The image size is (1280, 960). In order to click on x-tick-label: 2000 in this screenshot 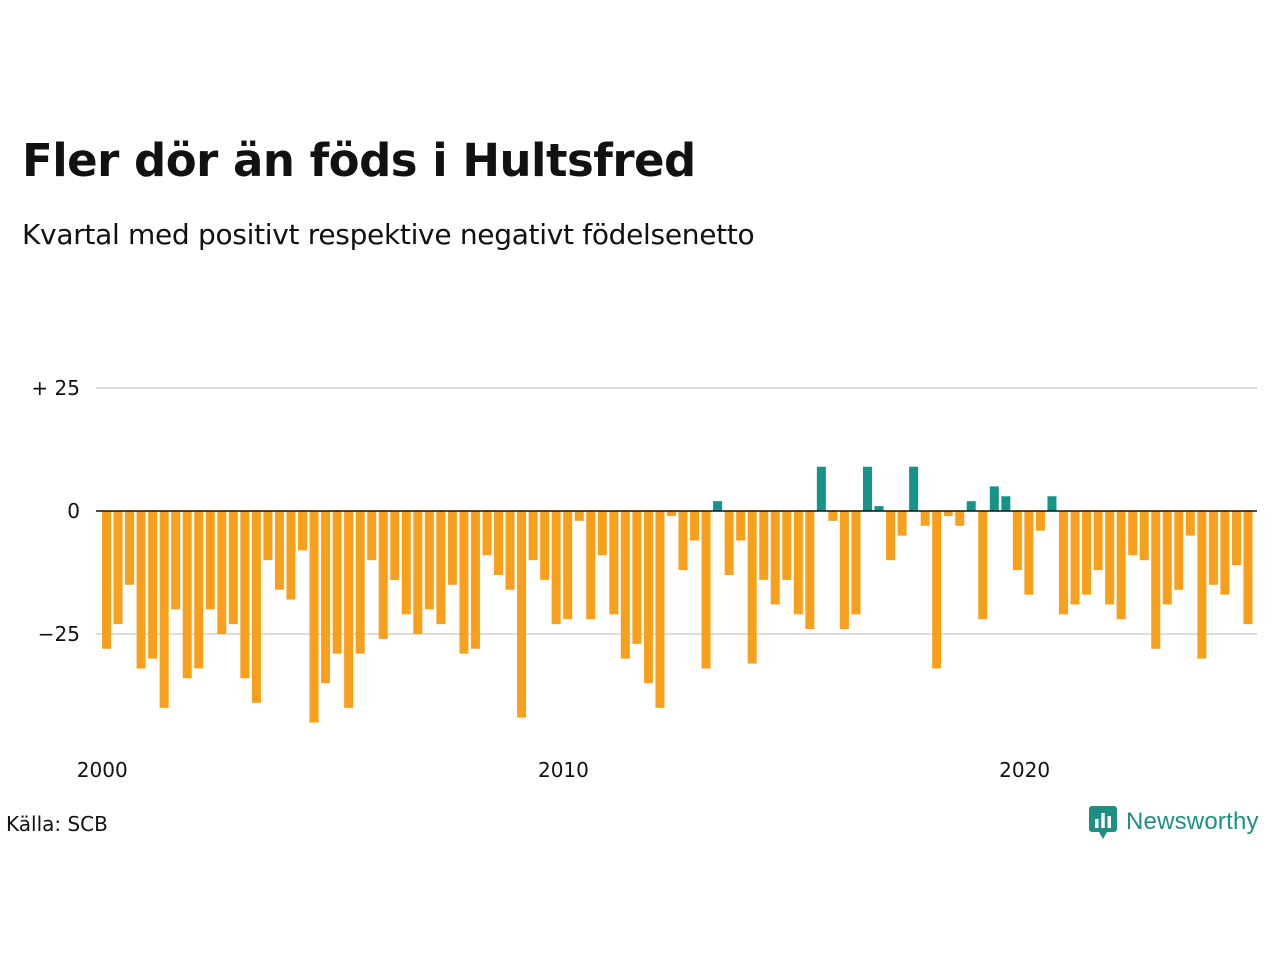, I will do `click(102, 770)`.